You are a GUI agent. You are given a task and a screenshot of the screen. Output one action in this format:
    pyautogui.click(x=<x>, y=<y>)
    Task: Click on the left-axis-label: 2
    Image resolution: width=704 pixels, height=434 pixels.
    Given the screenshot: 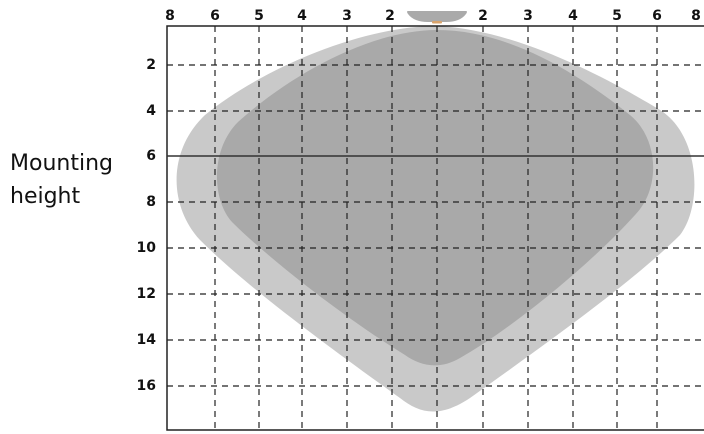 What is the action you would take?
    pyautogui.click(x=151, y=65)
    